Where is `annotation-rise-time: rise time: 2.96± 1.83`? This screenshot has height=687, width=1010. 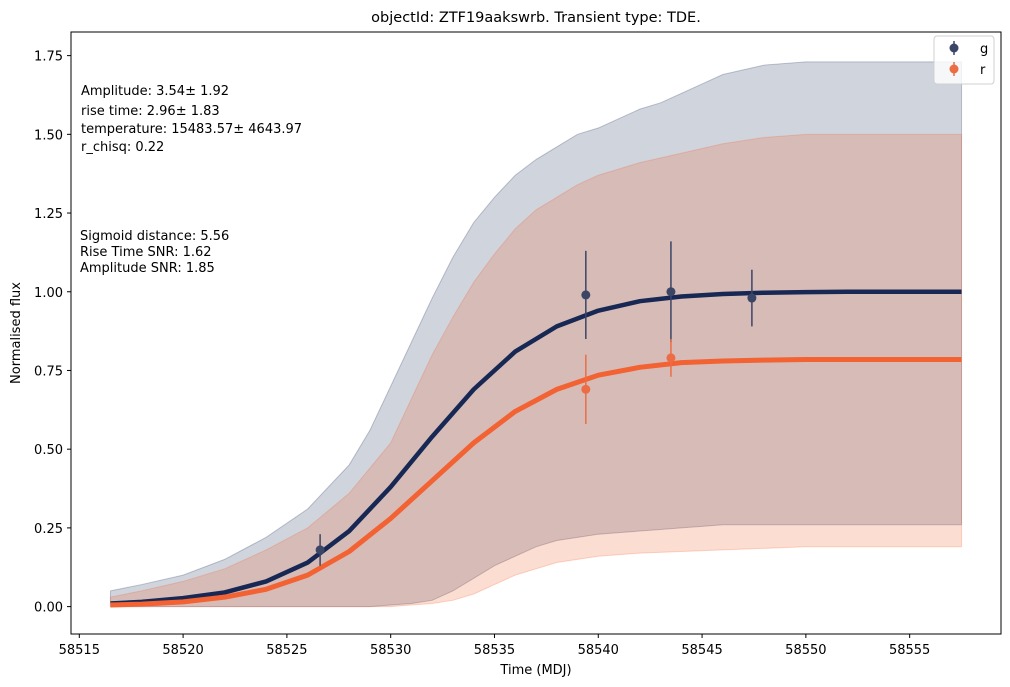
annotation-rise-time: rise time: 2.96± 1.83 is located at coordinates (150, 111).